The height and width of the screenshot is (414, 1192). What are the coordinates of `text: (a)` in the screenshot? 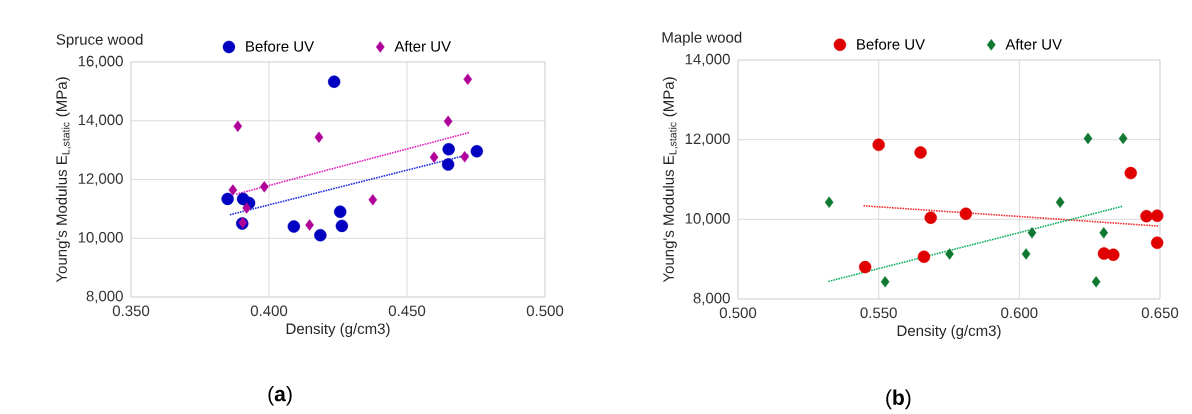 It's located at (280, 395).